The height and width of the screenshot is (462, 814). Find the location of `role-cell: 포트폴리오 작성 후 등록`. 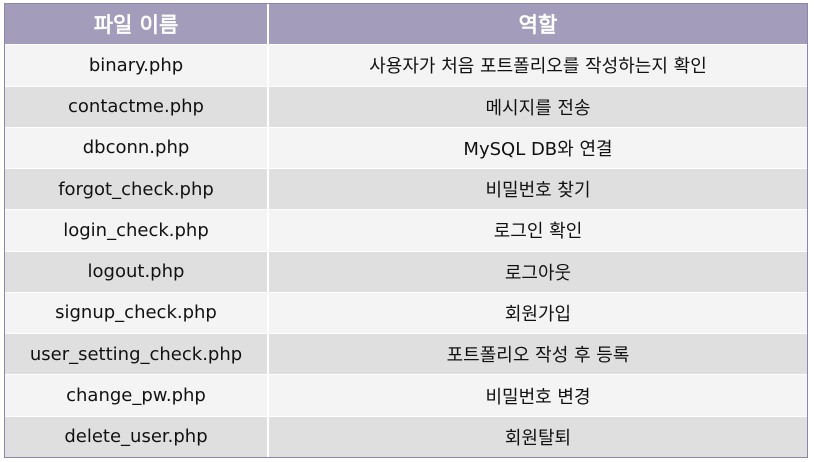

role-cell: 포트폴리오 작성 후 등록 is located at coordinates (537, 354).